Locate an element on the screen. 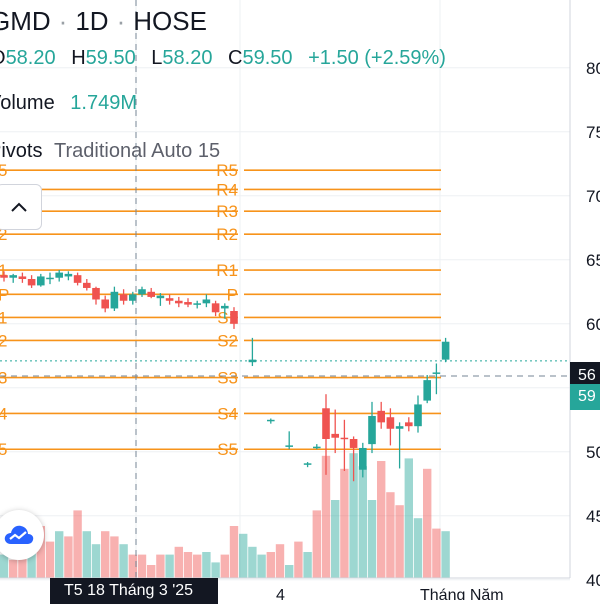 The image size is (600, 604). collapse-legend-button is located at coordinates (21, 207).